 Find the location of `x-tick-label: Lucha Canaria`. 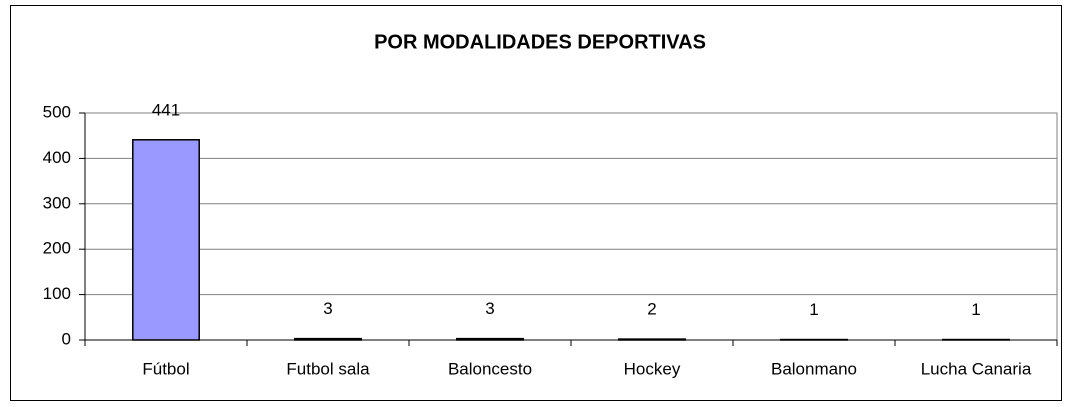

x-tick-label: Lucha Canaria is located at coordinates (976, 368).